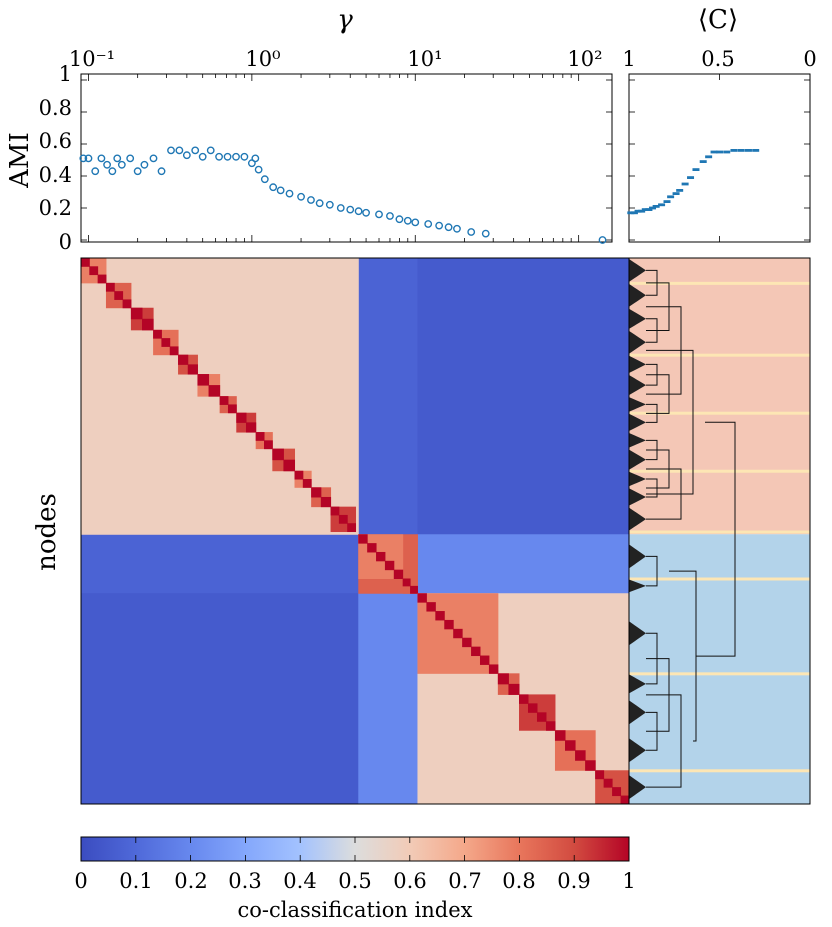 This screenshot has width=832, height=927. Describe the element at coordinates (92, 59) in the screenshot. I see `gamma-tick-label-1: 10⁻¹` at that location.